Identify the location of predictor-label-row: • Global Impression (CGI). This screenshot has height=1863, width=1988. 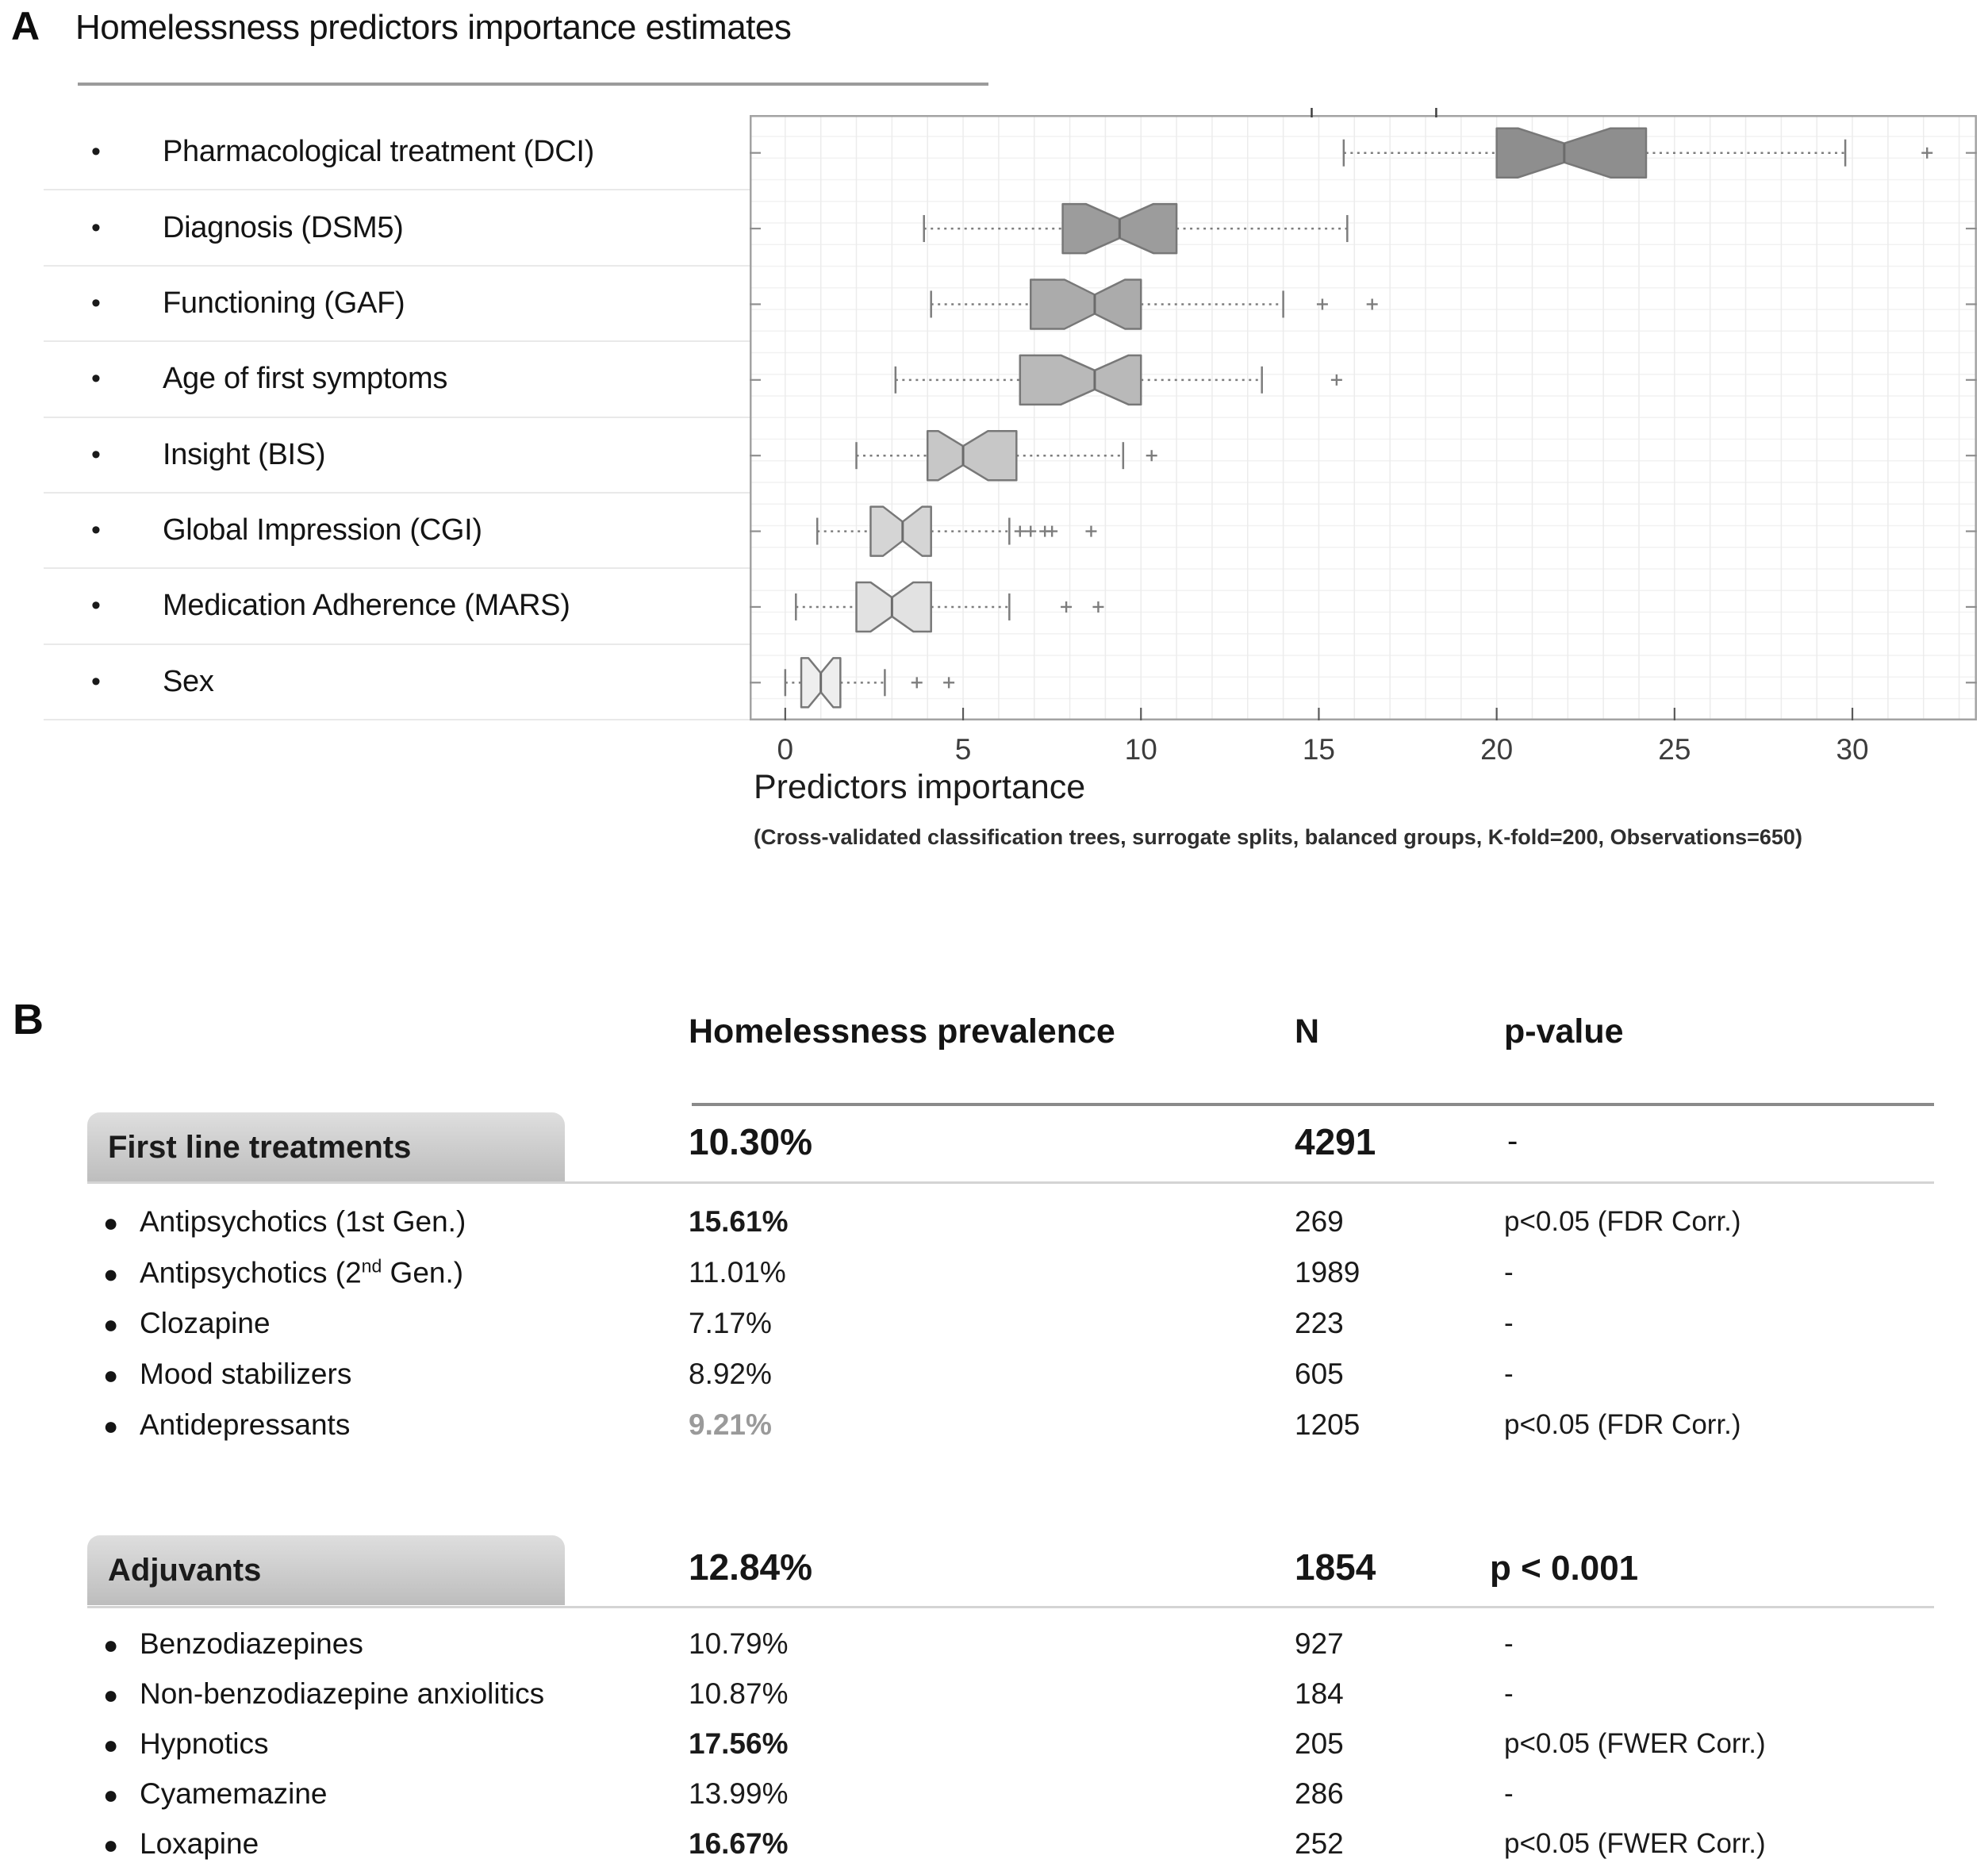
(397, 532).